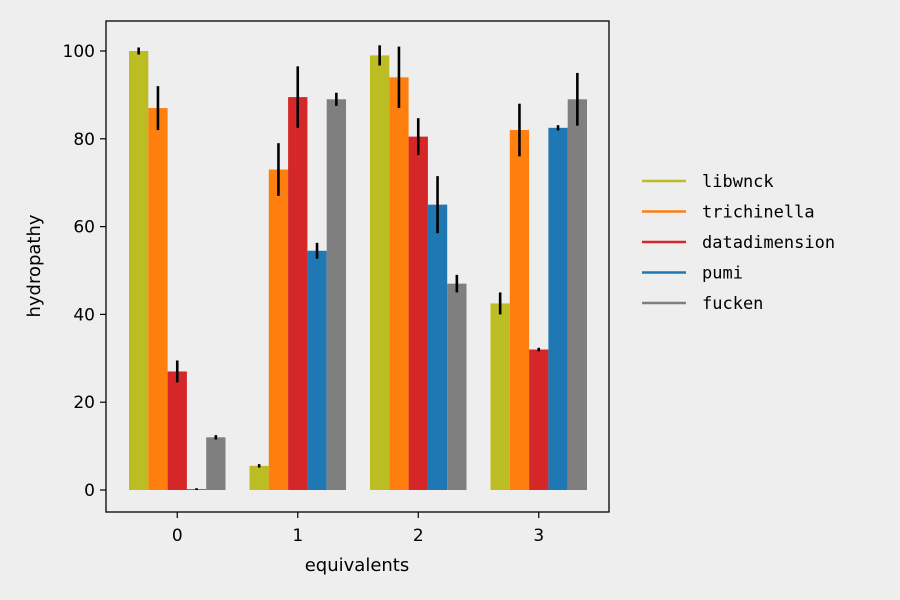  What do you see at coordinates (79, 52) in the screenshot?
I see `y-tick-label: 100` at bounding box center [79, 52].